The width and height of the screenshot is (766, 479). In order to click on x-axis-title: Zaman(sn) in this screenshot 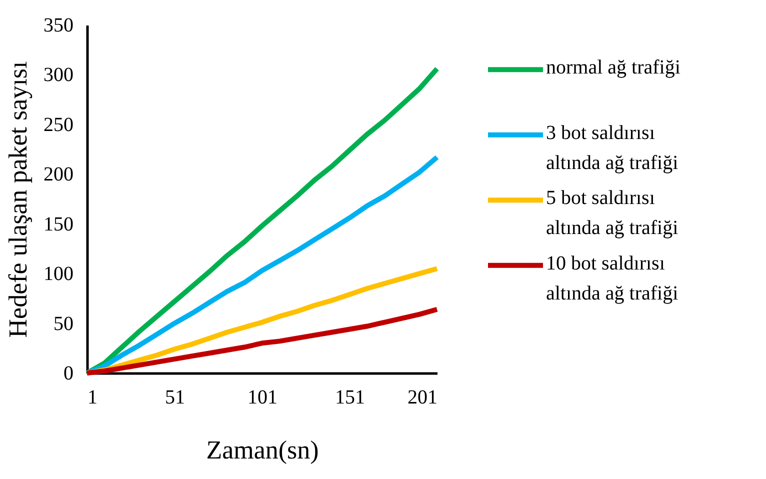, I will do `click(262, 450)`.